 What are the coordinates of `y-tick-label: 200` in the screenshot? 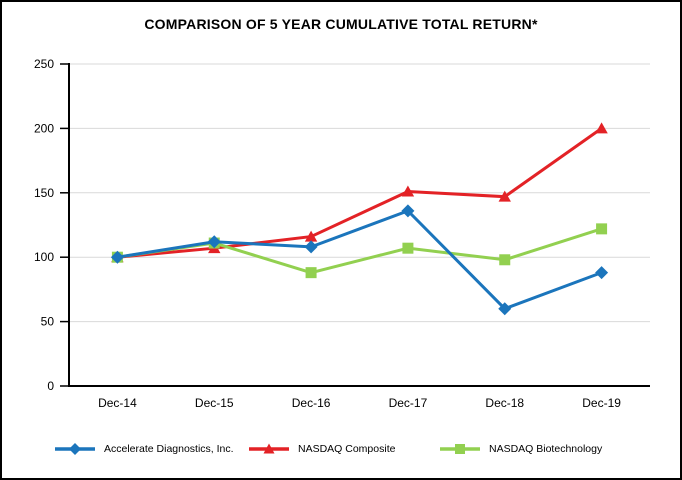 It's located at (44, 128).